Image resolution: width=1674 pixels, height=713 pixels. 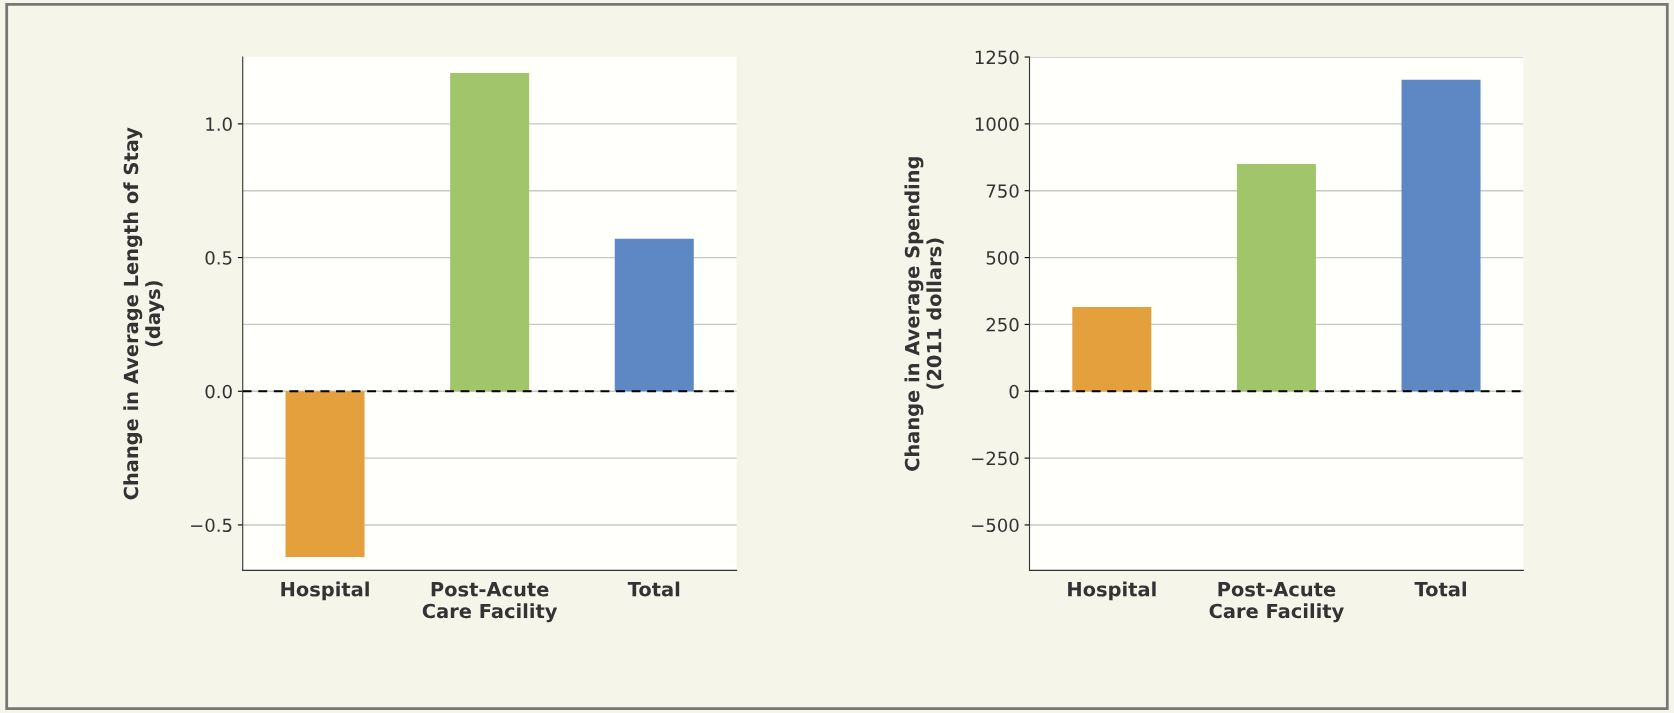 I want to click on y-tick-label: −250, so click(x=995, y=458).